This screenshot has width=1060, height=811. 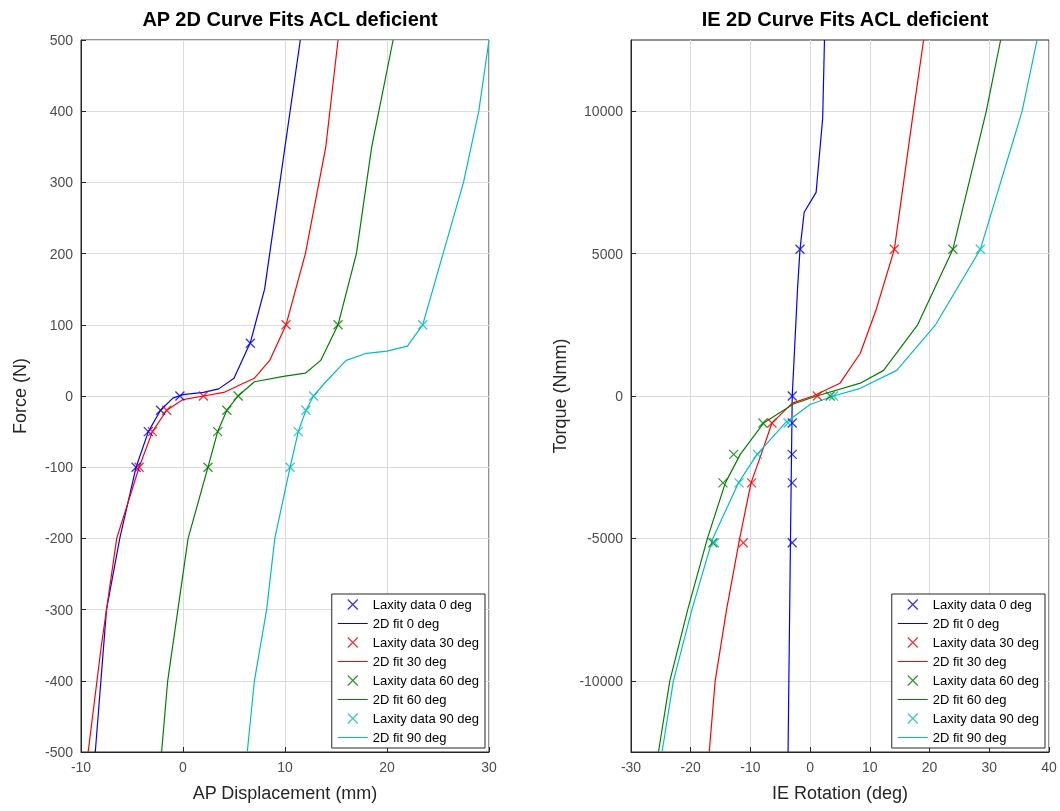 I want to click on y-tick-label: -5000, so click(x=605, y=538).